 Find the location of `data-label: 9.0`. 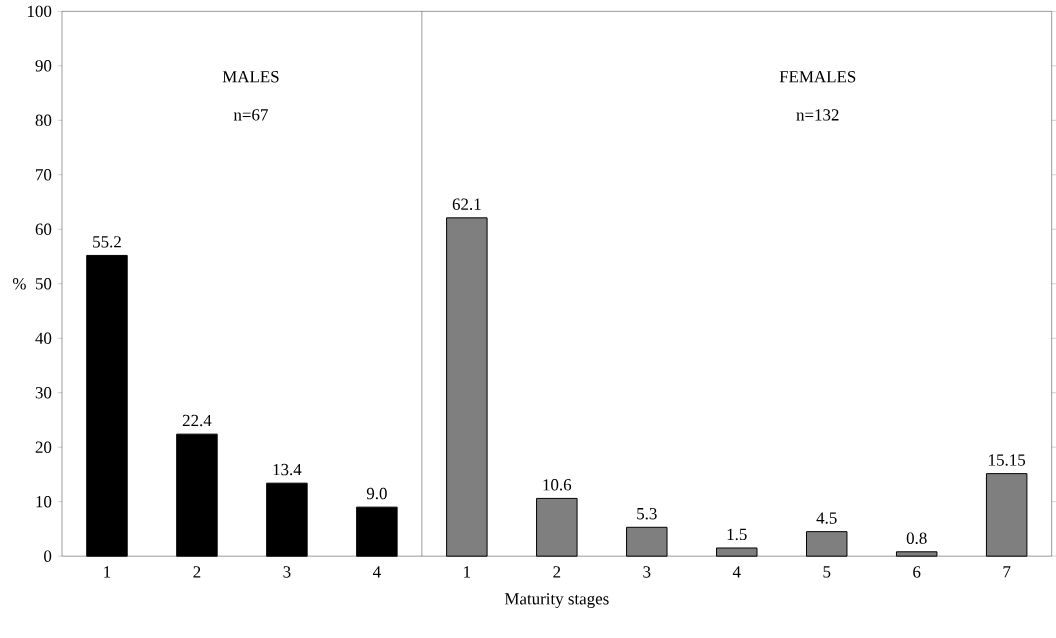

data-label: 9.0 is located at coordinates (376, 493).